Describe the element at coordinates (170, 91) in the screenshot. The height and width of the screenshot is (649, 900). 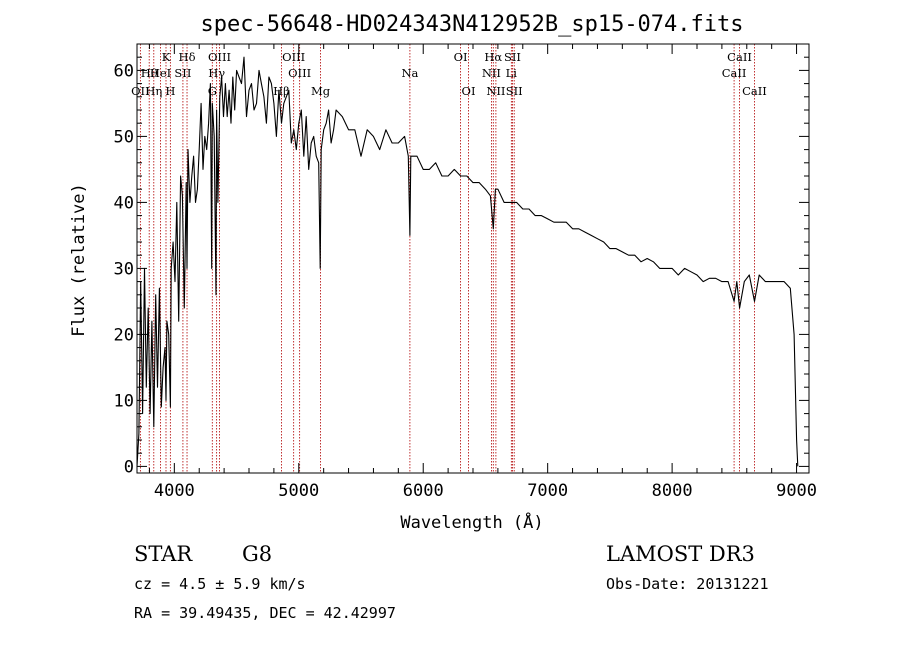
I see `line-label: H` at that location.